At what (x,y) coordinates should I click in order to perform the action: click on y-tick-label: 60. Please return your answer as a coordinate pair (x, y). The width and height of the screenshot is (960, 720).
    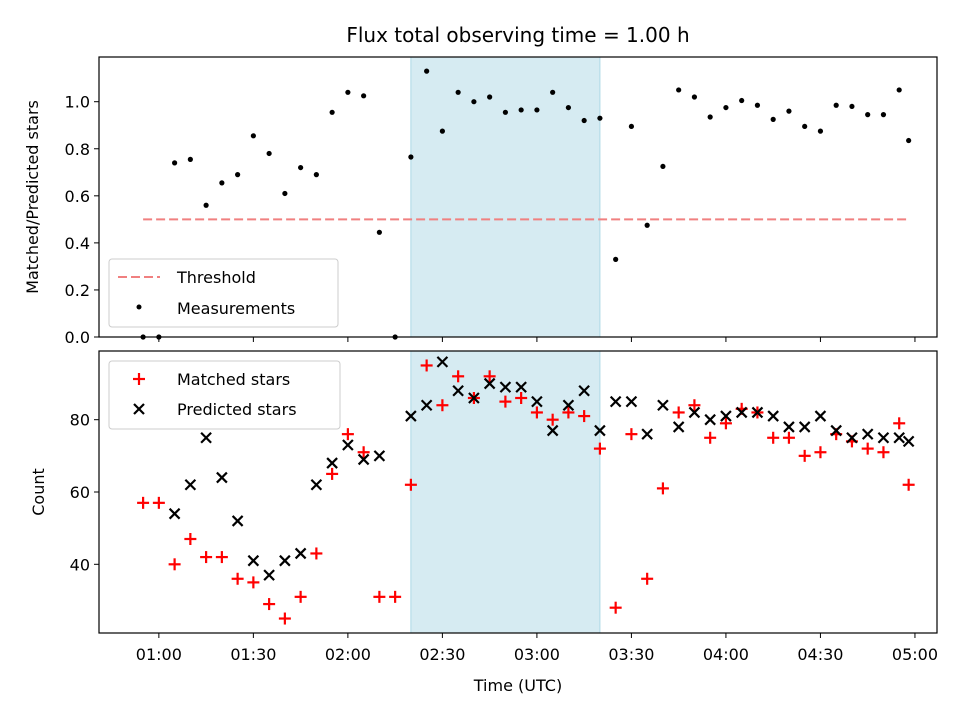
    Looking at the image, I should click on (80, 492).